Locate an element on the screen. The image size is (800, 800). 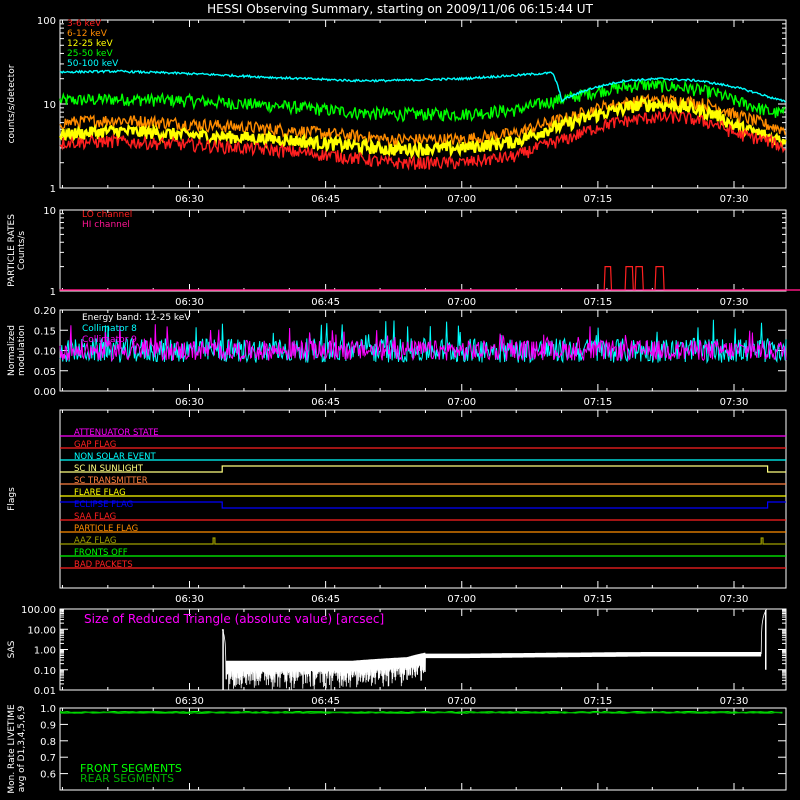
legend-entry: FRONT SEGMENTS is located at coordinates (131, 768).